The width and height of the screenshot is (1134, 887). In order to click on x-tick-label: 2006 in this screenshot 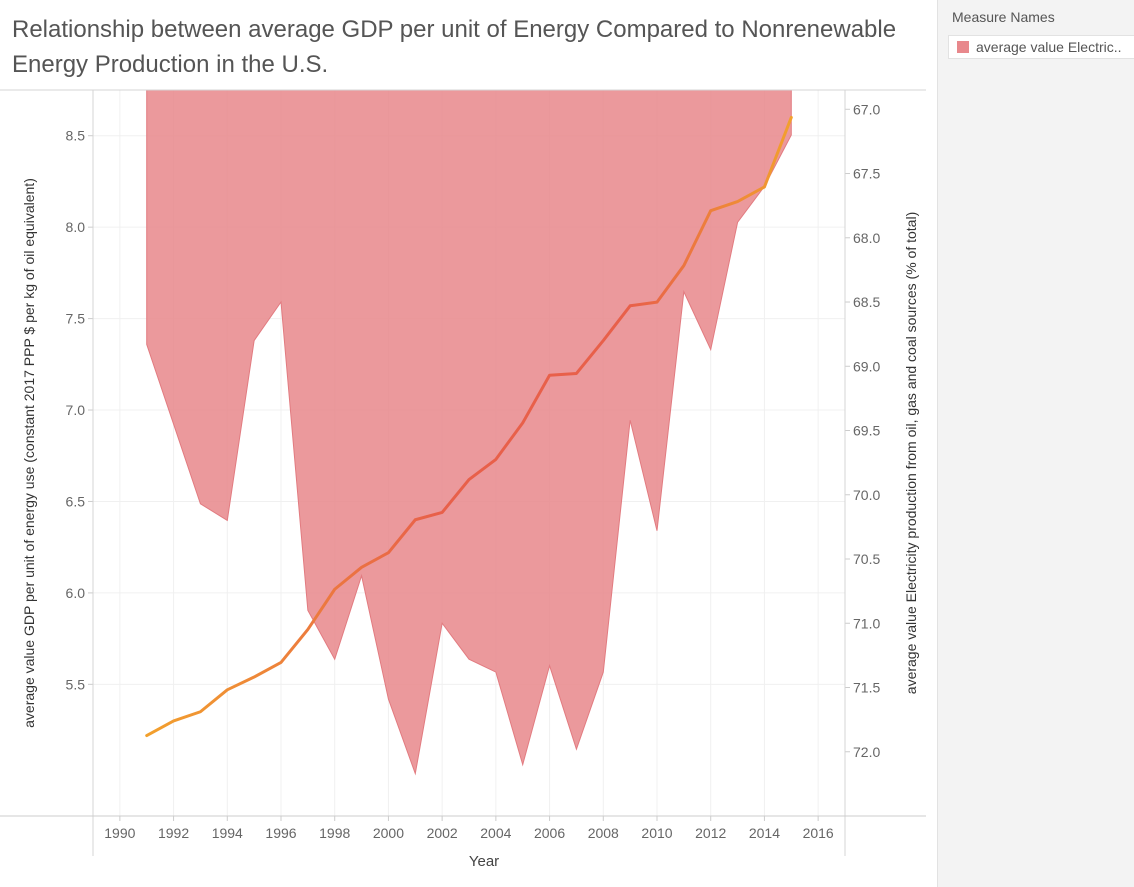, I will do `click(549, 833)`.